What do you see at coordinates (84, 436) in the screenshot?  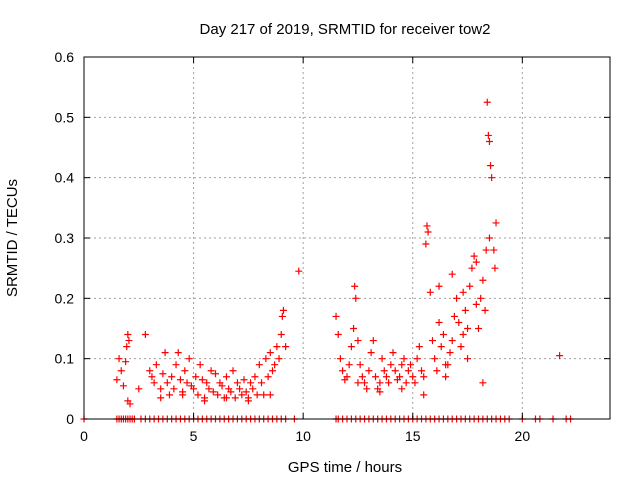 I see `x-tick-label: 0` at bounding box center [84, 436].